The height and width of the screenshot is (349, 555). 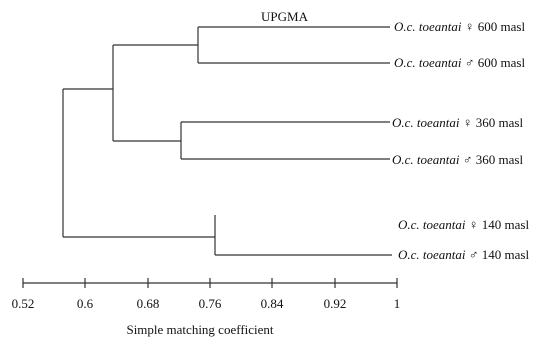 What do you see at coordinates (148, 303) in the screenshot?
I see `tick-label: 0.68` at bounding box center [148, 303].